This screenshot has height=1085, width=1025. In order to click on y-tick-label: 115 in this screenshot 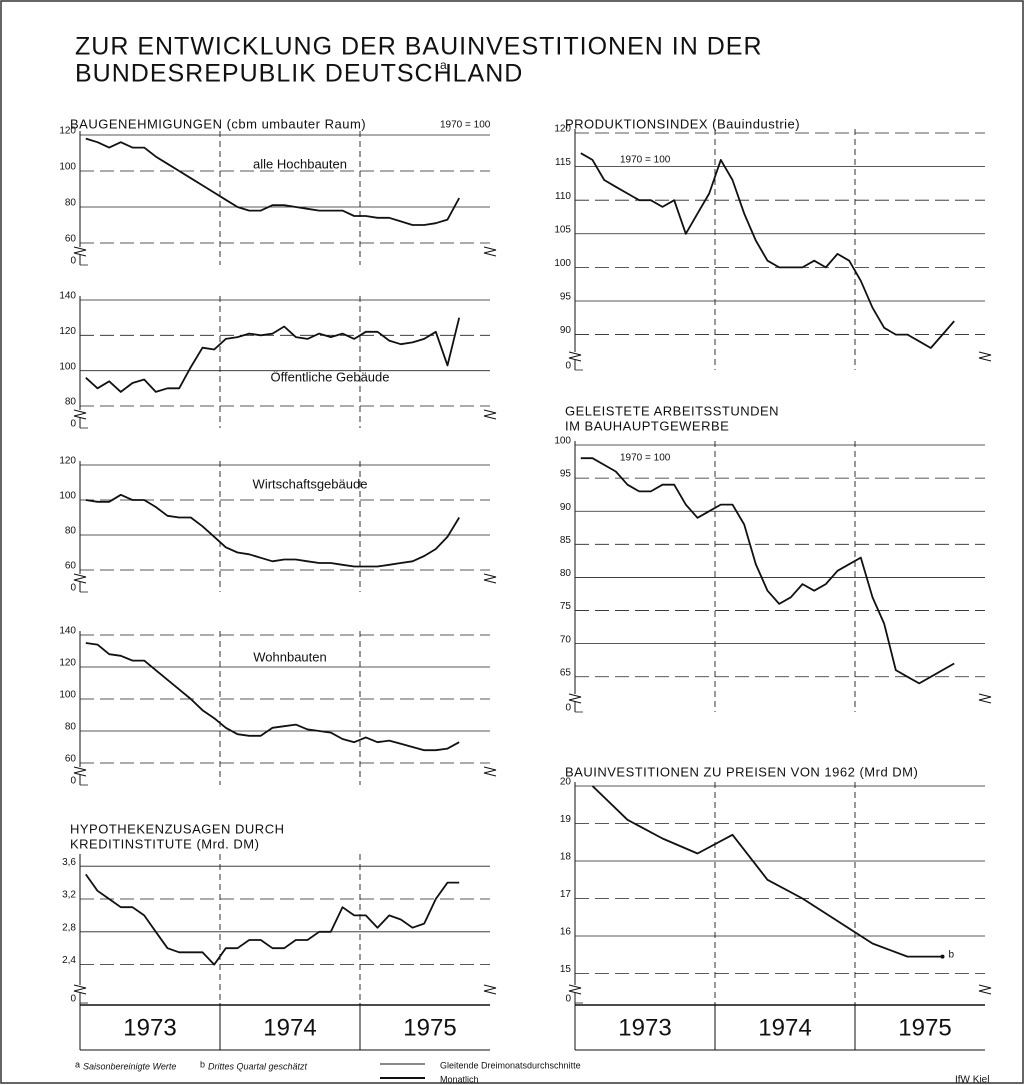, I will do `click(563, 162)`.